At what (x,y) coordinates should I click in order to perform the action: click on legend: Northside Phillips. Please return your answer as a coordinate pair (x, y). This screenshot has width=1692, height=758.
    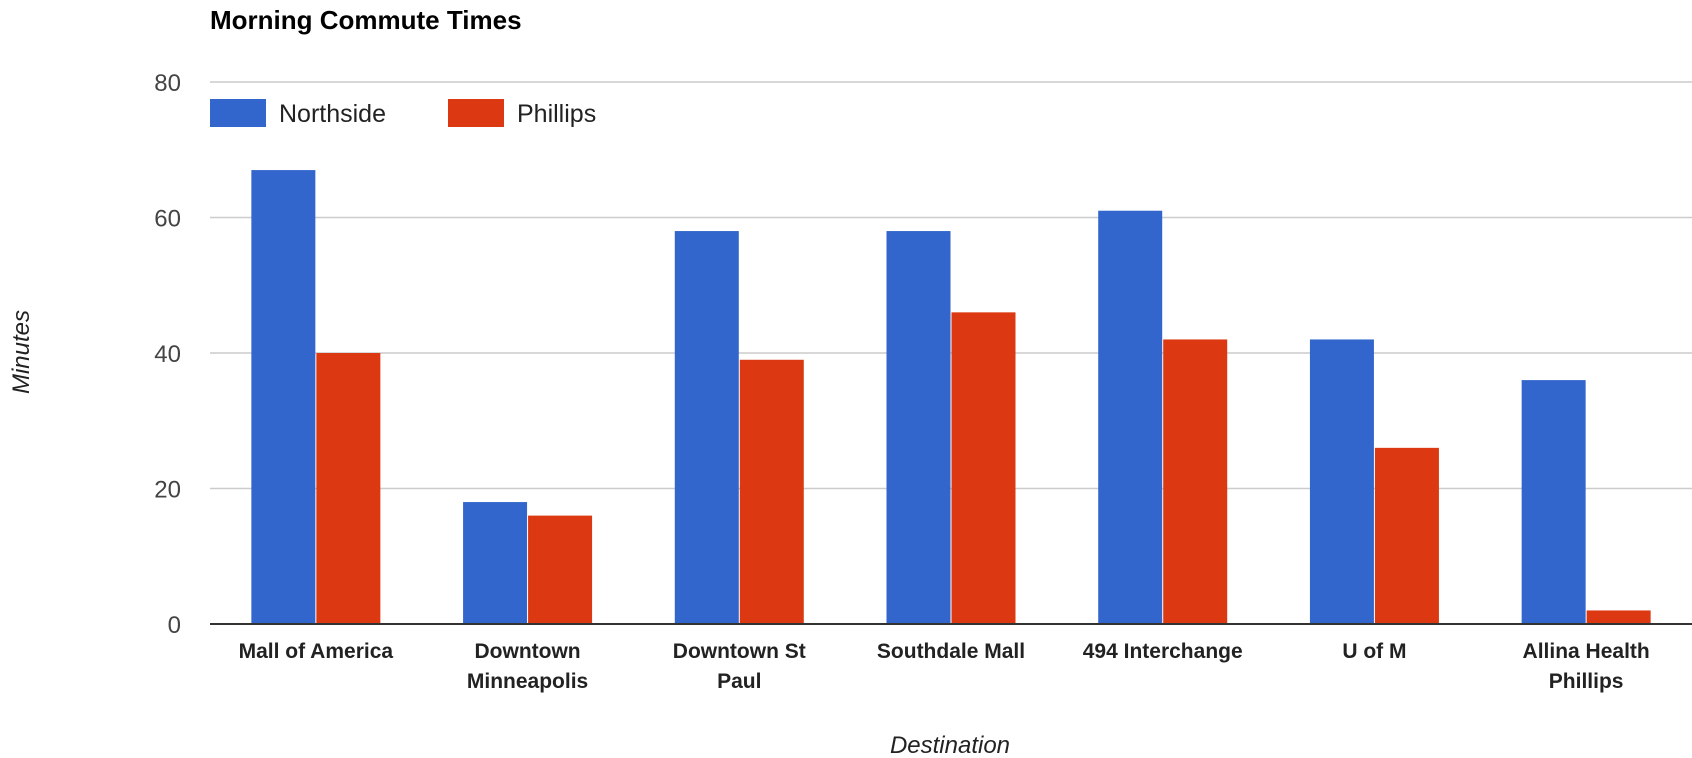
    Looking at the image, I should click on (403, 113).